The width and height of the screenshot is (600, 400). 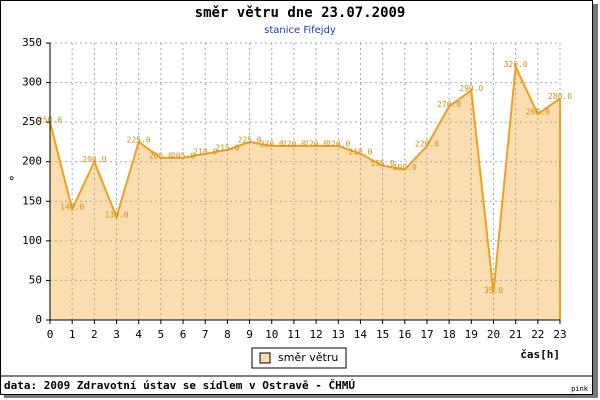 What do you see at coordinates (161, 334) in the screenshot?
I see `x-tick-label: 5` at bounding box center [161, 334].